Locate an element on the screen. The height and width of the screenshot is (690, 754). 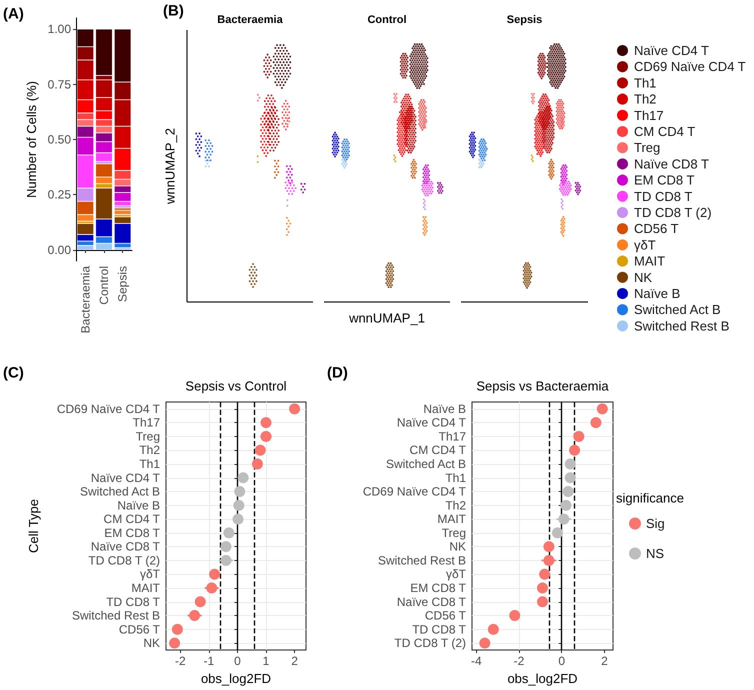
legend-label: Switched Act B is located at coordinates (677, 310).